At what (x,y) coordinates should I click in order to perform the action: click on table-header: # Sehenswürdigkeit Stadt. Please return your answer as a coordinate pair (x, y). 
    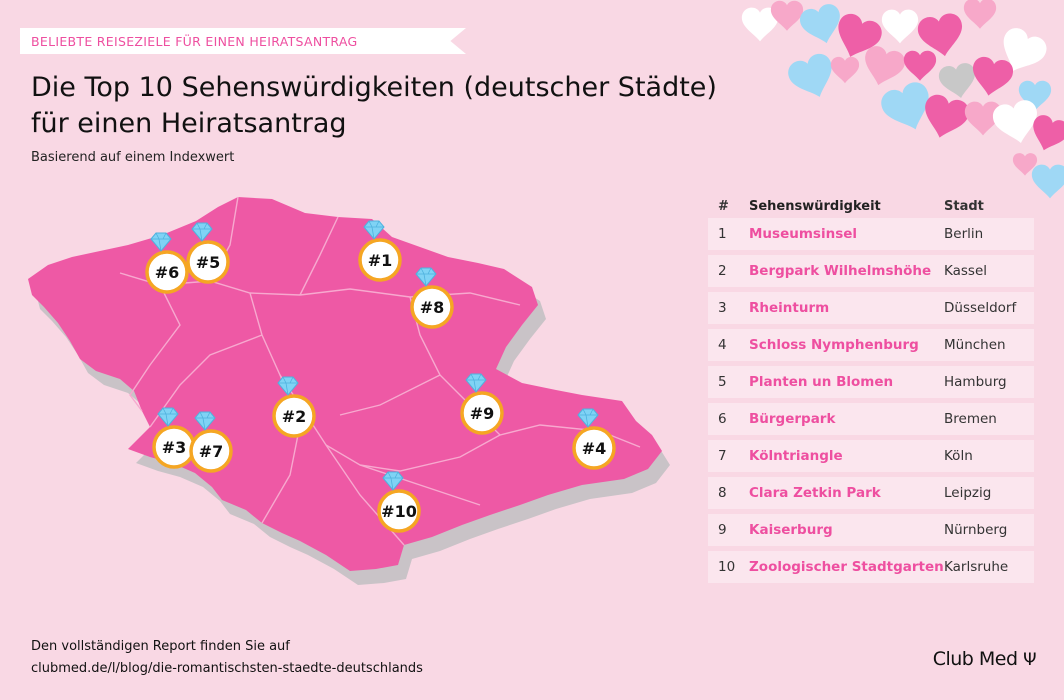
    Looking at the image, I should click on (871, 206).